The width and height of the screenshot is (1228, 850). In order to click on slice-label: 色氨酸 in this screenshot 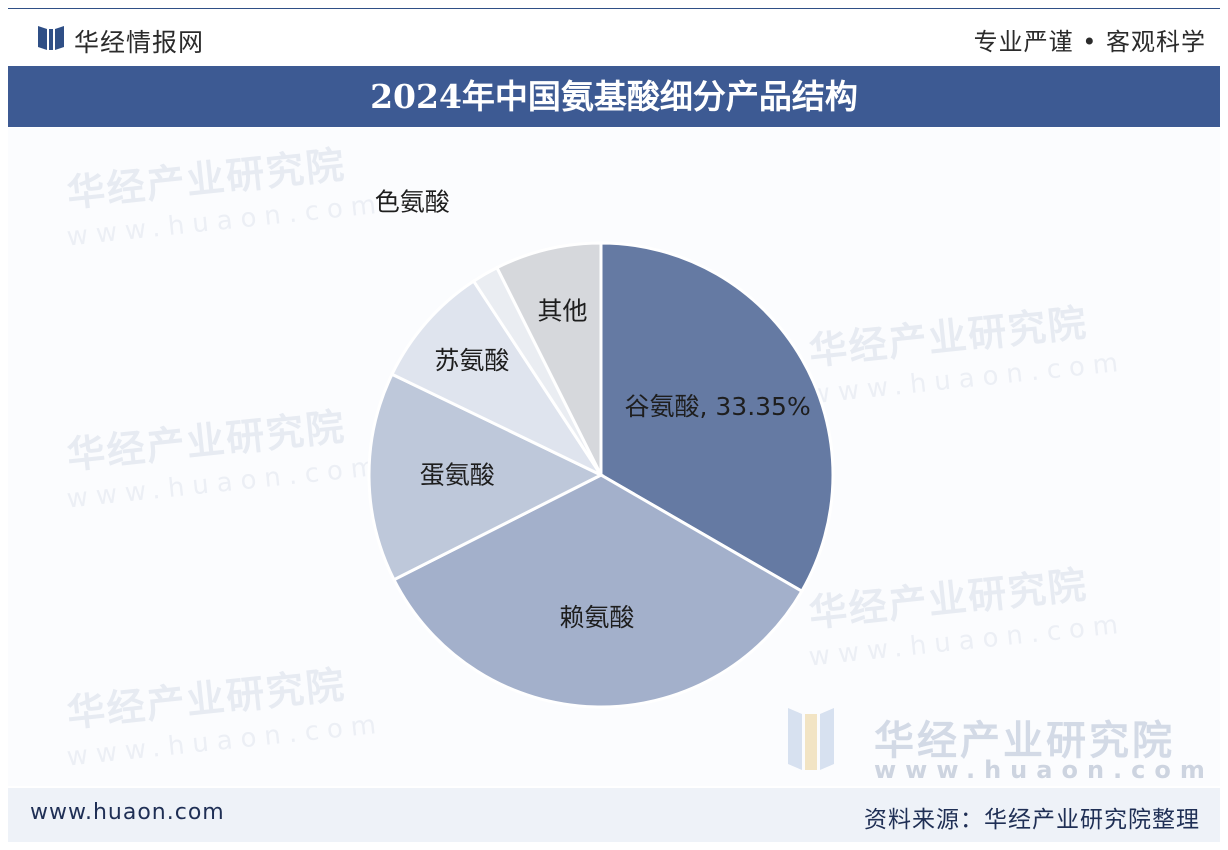, I will do `click(412, 202)`.